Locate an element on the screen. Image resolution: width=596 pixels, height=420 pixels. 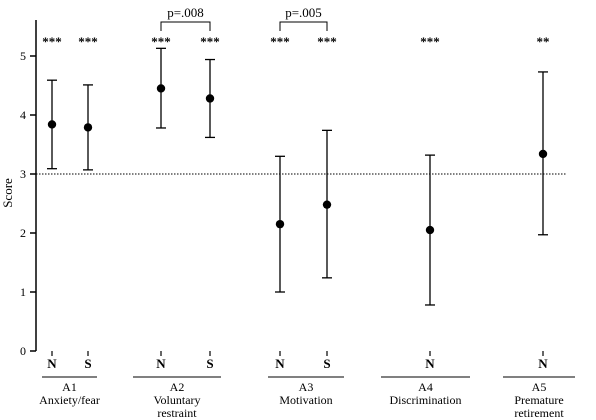
comparison-label: p=.008 is located at coordinates (185, 12).